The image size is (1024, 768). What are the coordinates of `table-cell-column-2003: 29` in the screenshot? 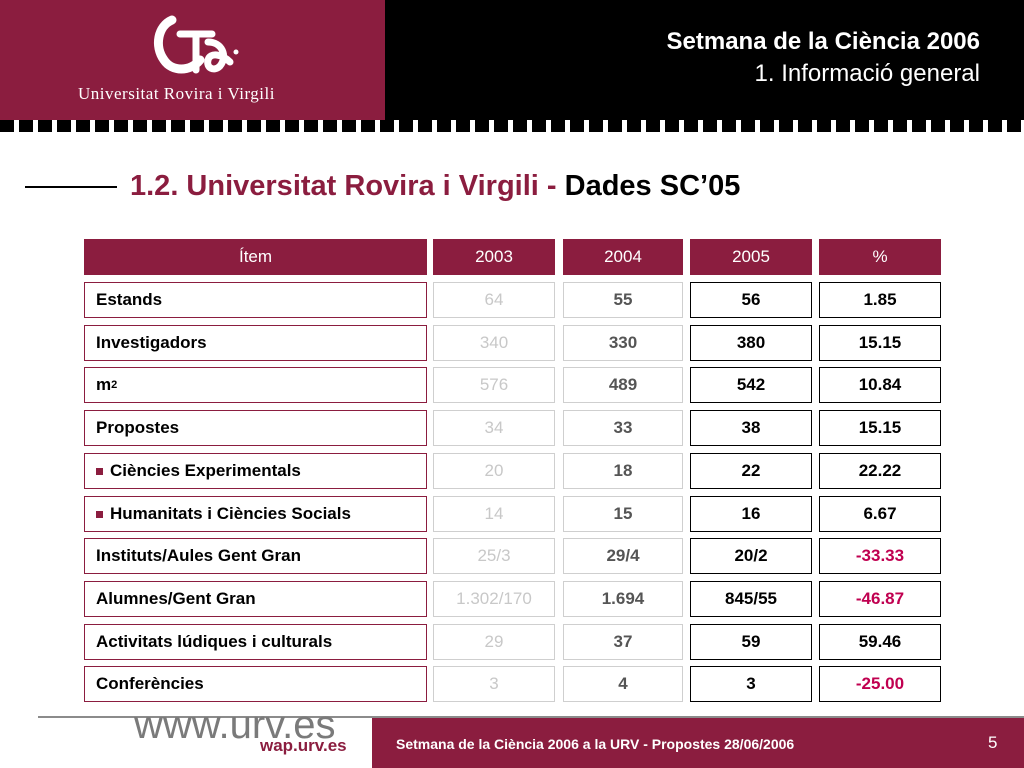 It's located at (494, 642).